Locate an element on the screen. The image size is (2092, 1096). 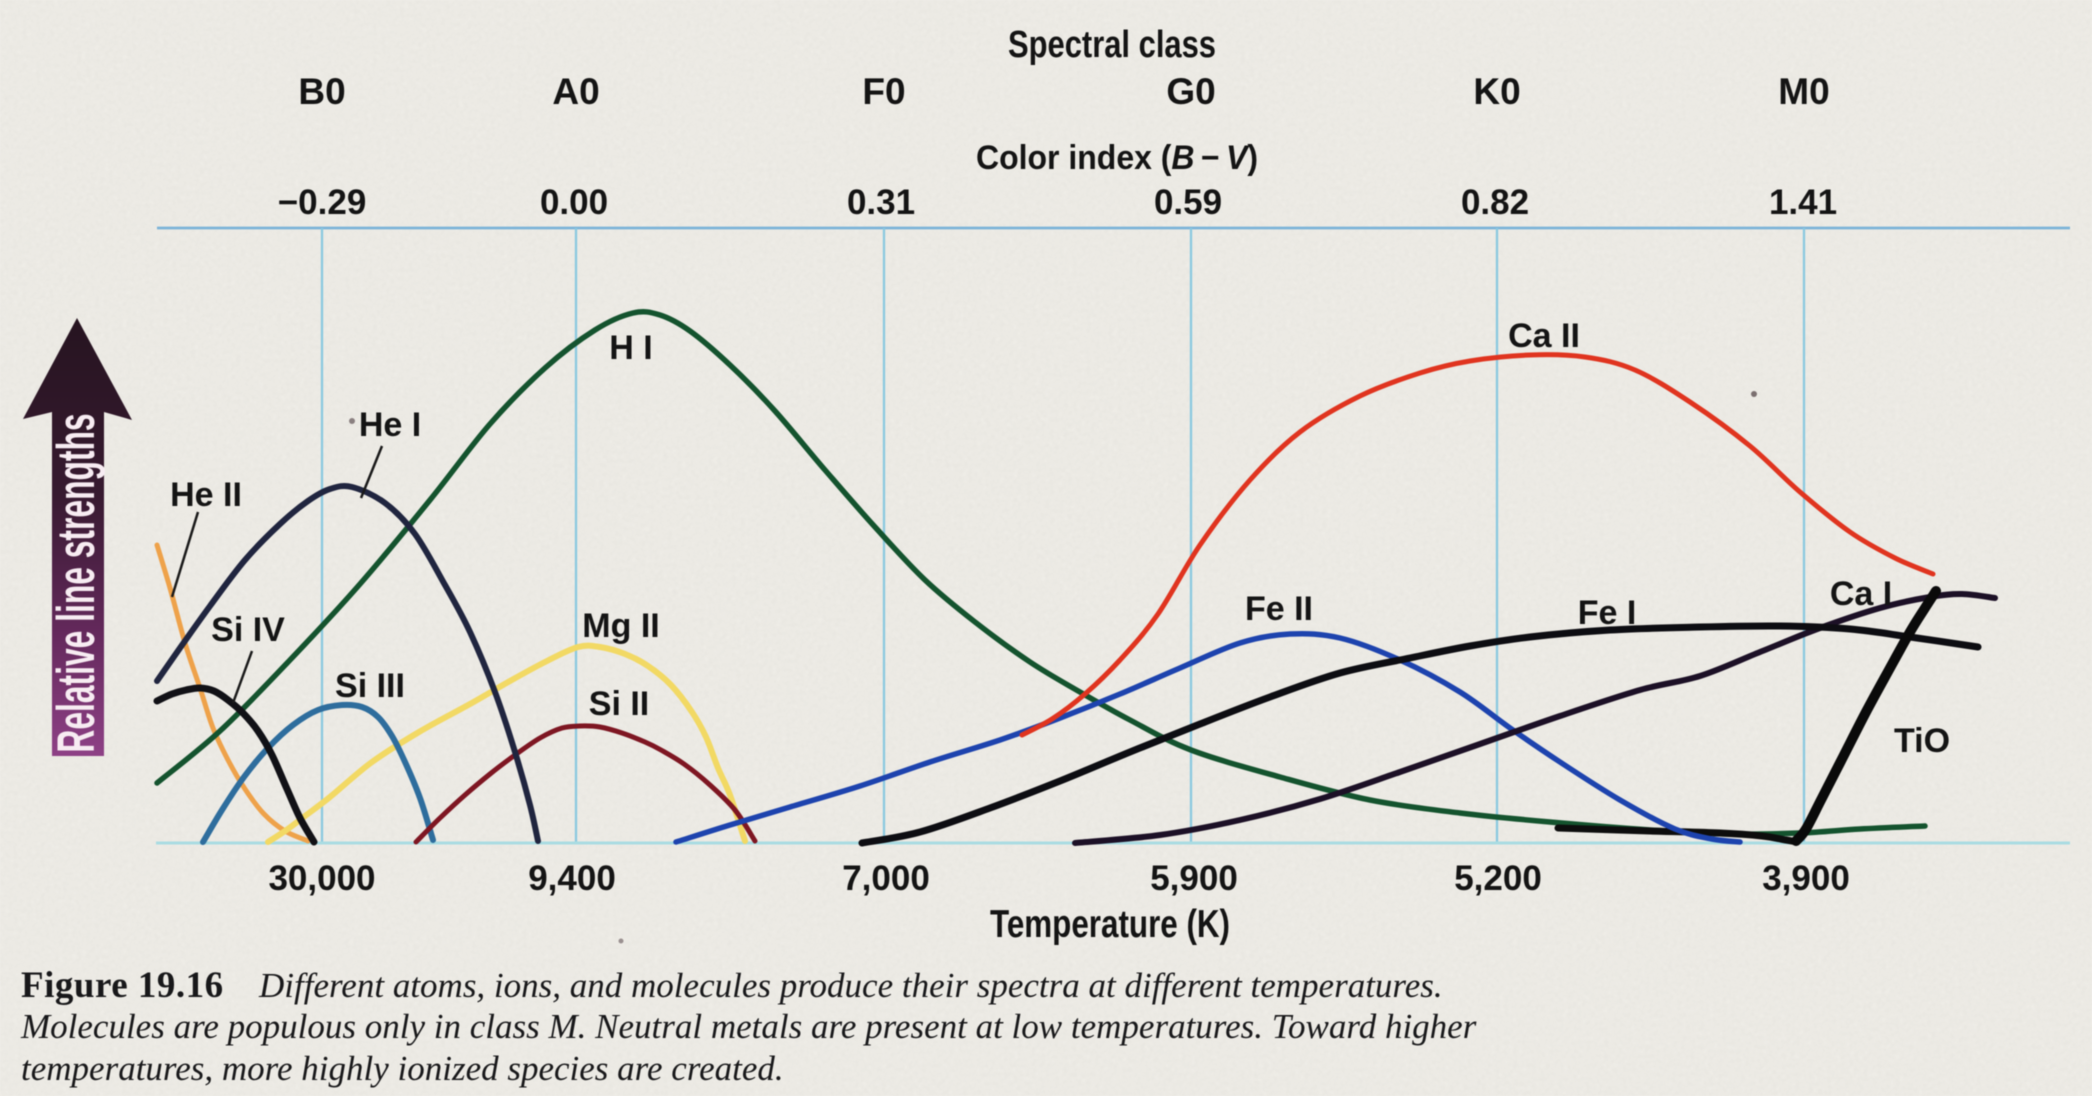
svg-text: Ca I is located at coordinates (1861, 594).